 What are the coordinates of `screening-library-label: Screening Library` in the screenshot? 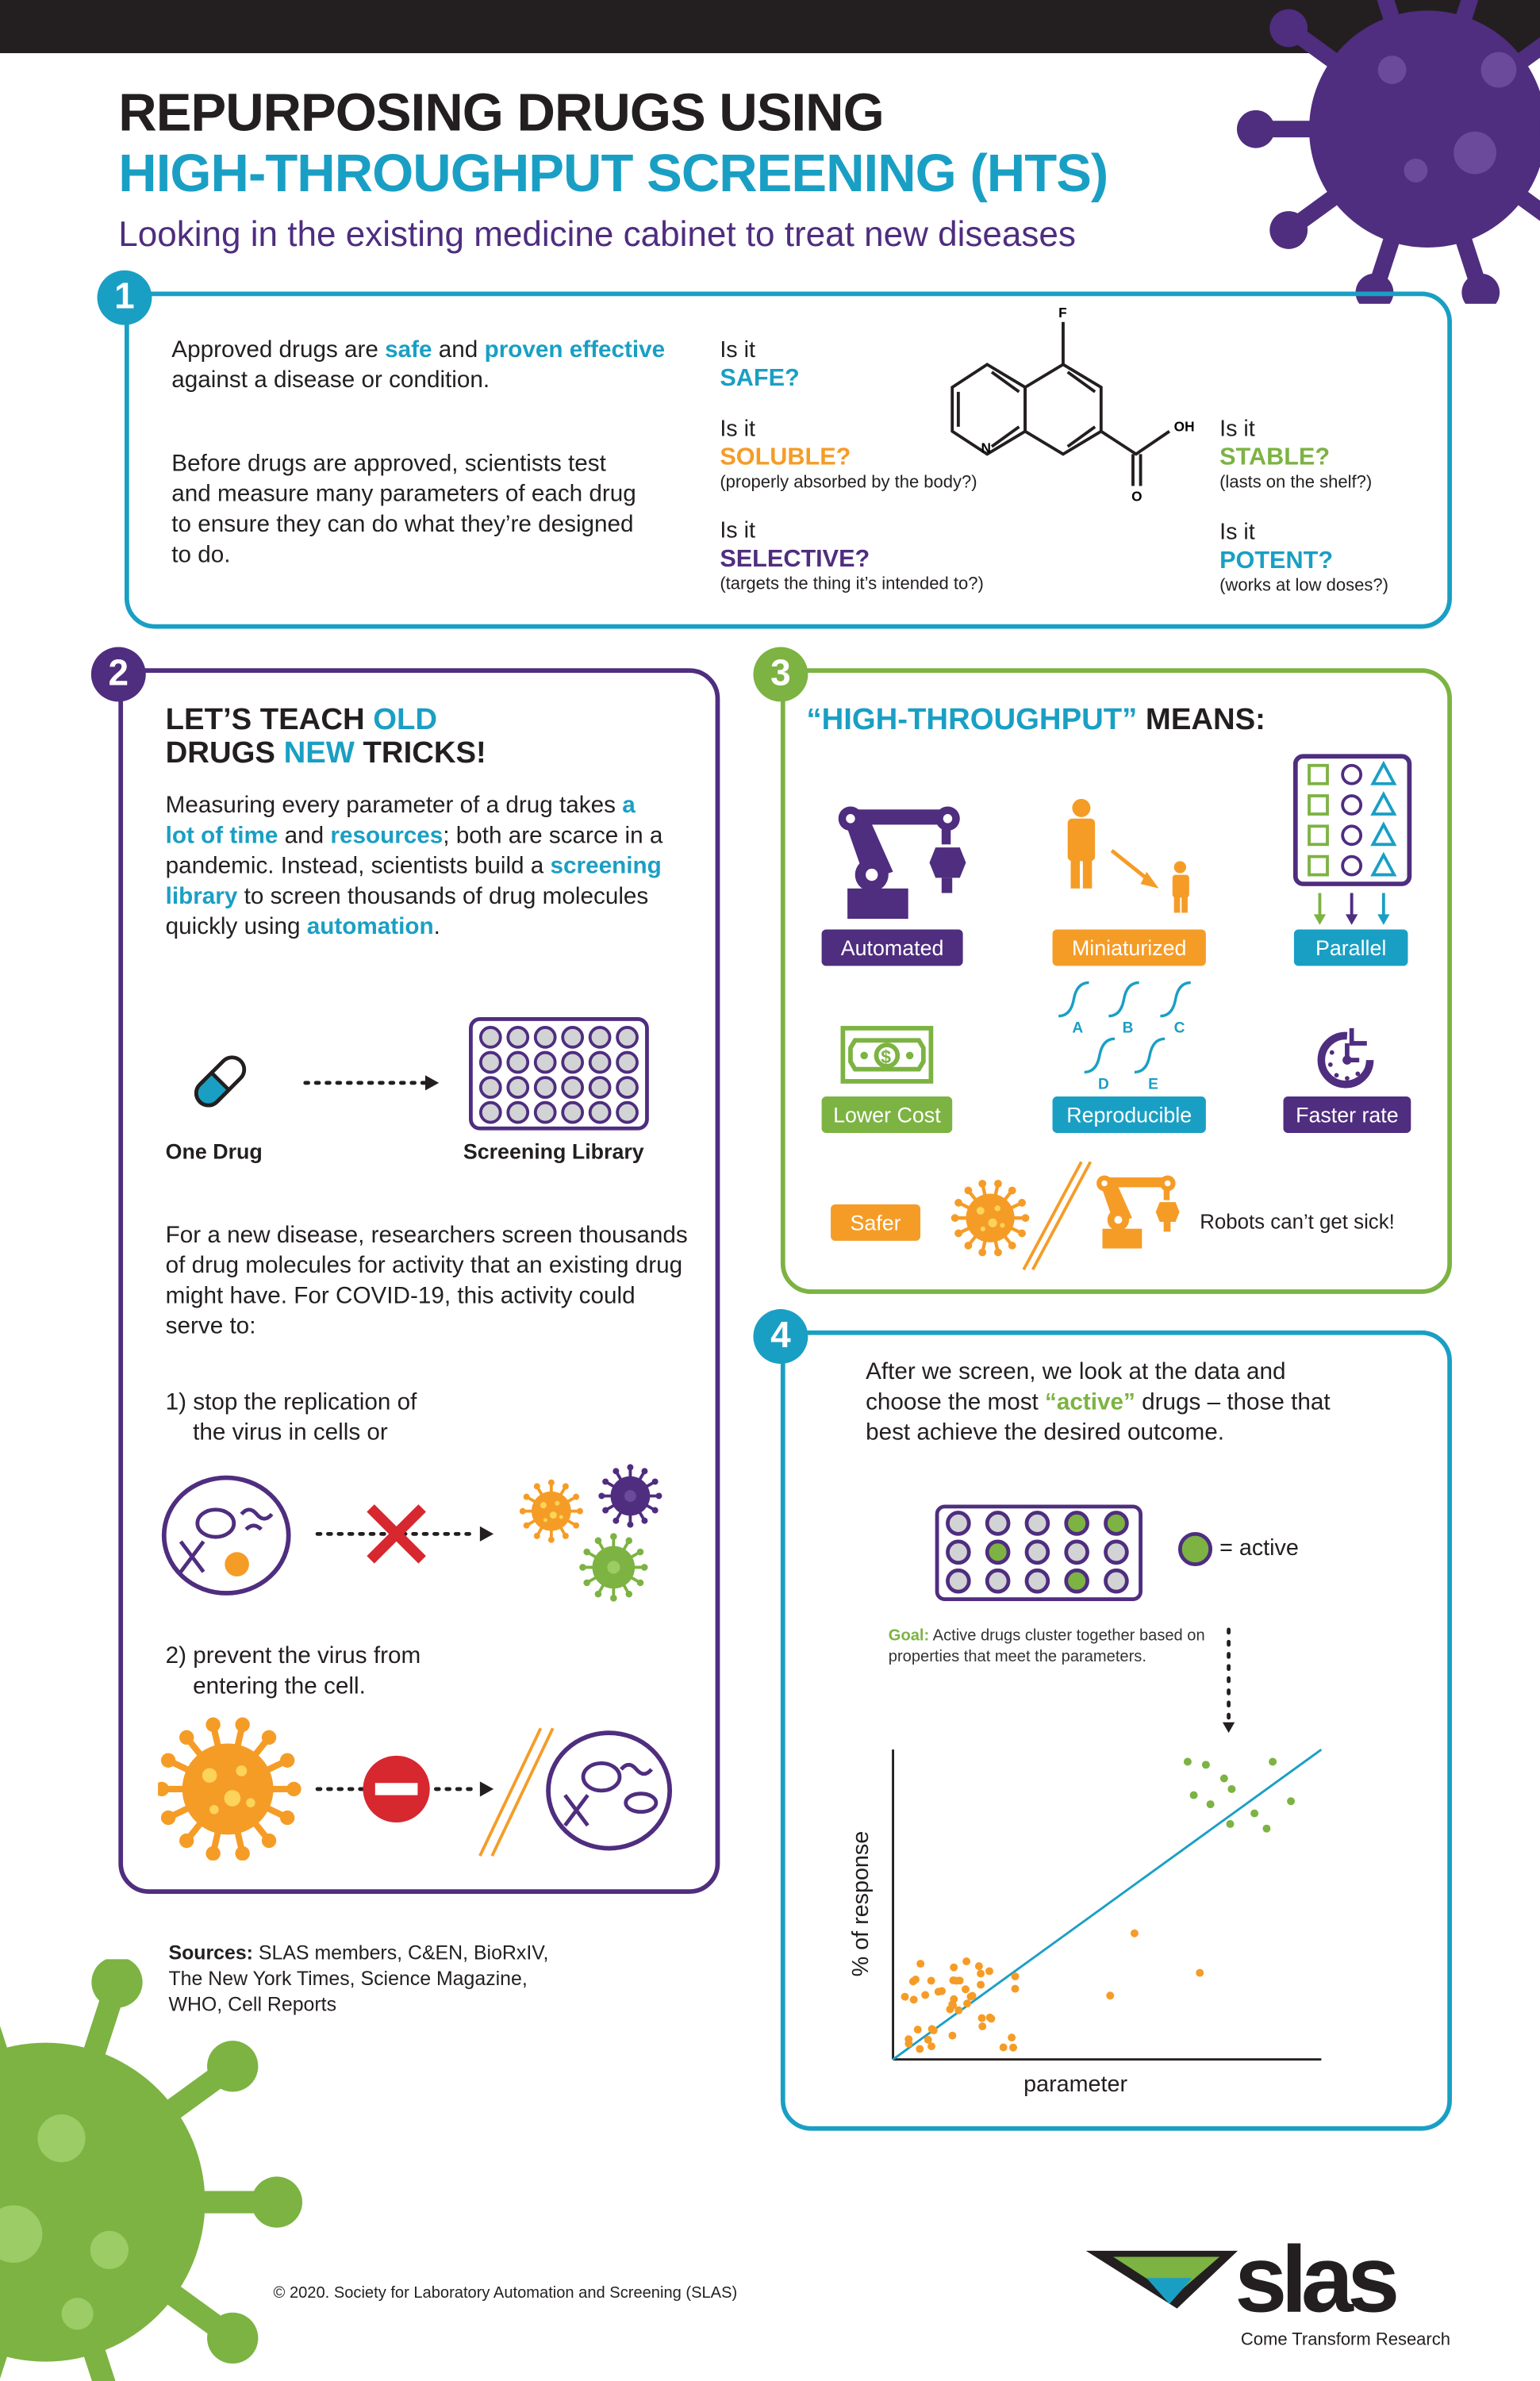 It's located at (554, 1151).